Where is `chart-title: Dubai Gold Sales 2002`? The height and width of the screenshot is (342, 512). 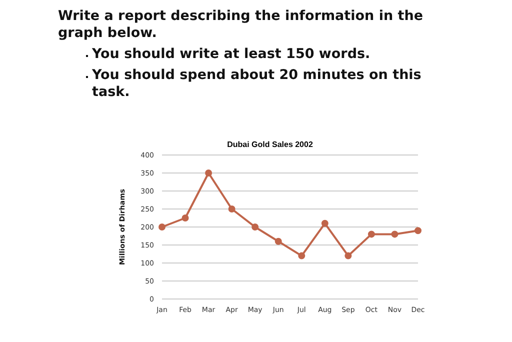
chart-title: Dubai Gold Sales 2002 is located at coordinates (270, 144).